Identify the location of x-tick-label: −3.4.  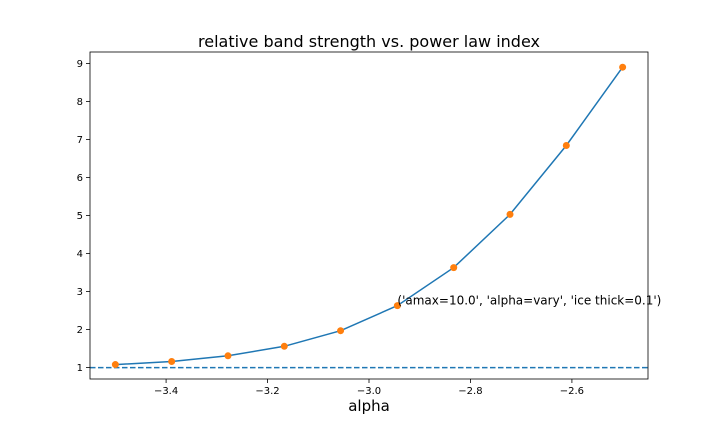
(166, 391).